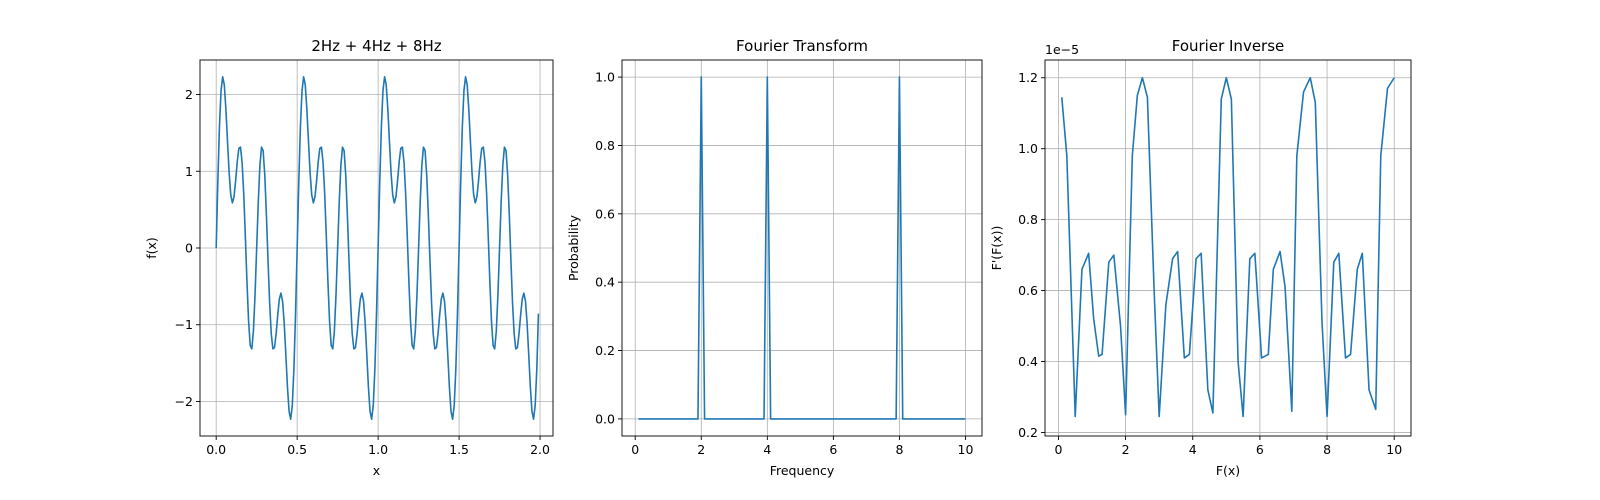  What do you see at coordinates (459, 449) in the screenshot?
I see `x-tick-label: 1.5` at bounding box center [459, 449].